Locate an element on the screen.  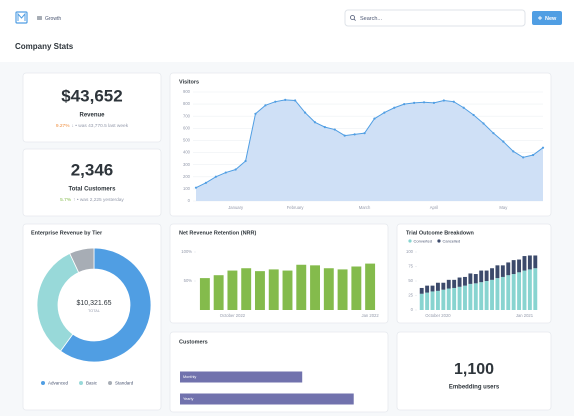
chart-title: Enterprise Revenue by Tier is located at coordinates (67, 233).